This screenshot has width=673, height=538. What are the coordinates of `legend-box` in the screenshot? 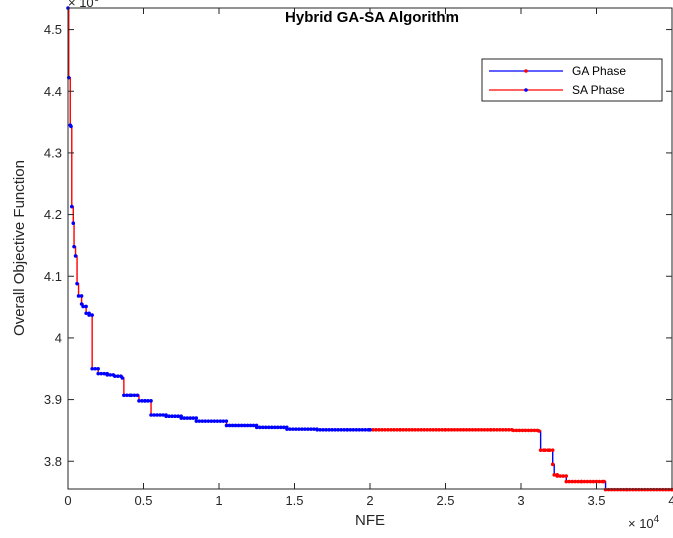 It's located at (572, 80).